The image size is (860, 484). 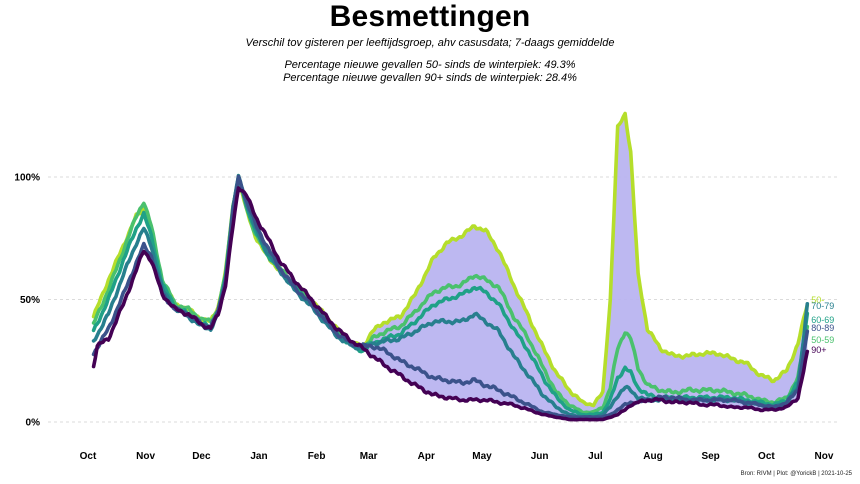 I want to click on end-label: 60-69, so click(x=822, y=320).